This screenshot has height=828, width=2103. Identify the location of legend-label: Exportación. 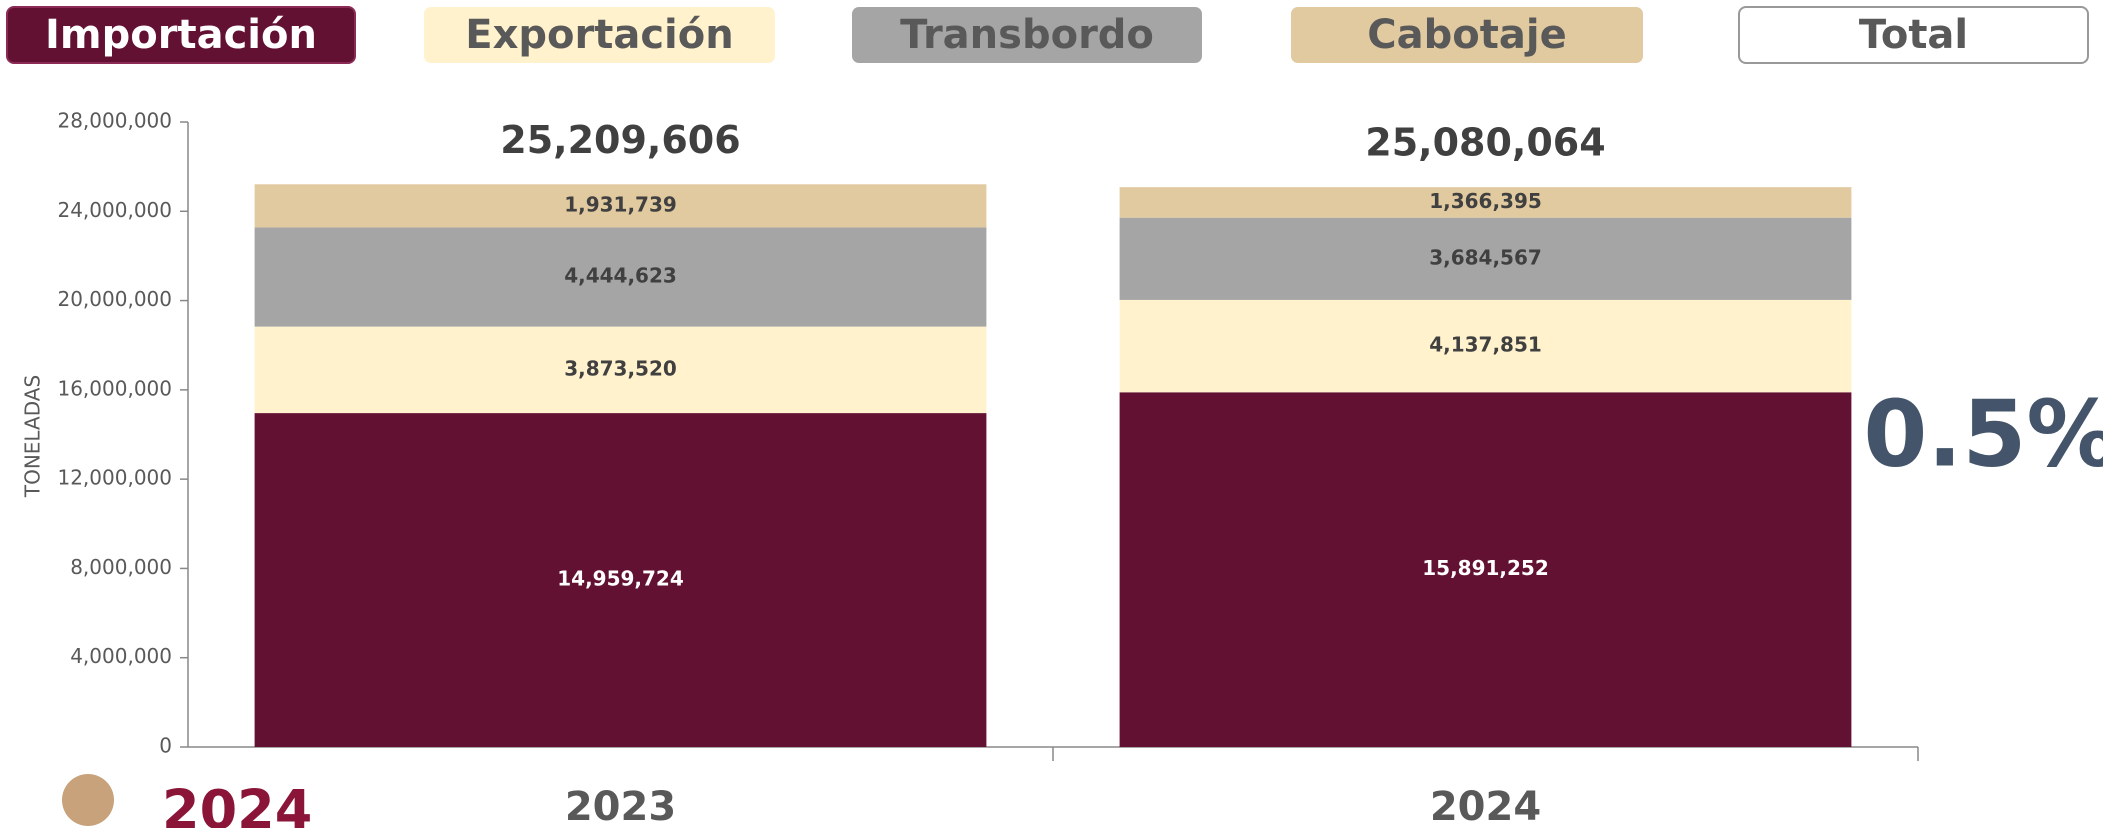
(599, 35).